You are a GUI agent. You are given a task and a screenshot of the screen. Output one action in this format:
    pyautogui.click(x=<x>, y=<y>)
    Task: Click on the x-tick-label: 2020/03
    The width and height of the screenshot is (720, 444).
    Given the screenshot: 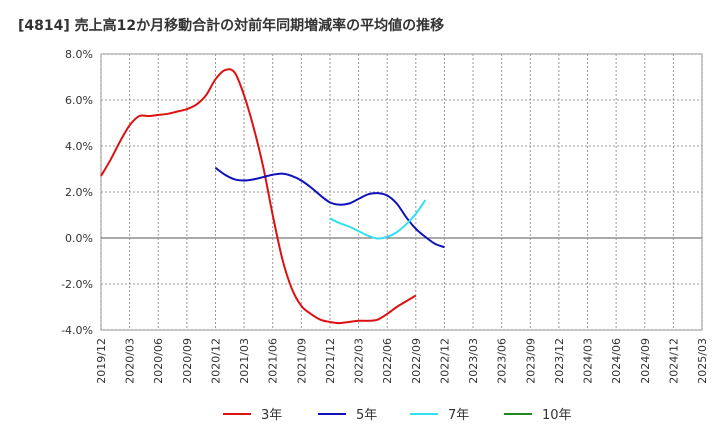 What is the action you would take?
    pyautogui.click(x=130, y=361)
    